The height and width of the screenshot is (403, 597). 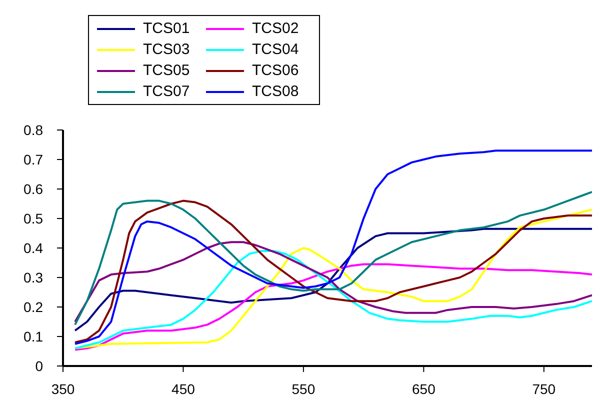 I want to click on legend-label: TCS05, so click(x=166, y=70).